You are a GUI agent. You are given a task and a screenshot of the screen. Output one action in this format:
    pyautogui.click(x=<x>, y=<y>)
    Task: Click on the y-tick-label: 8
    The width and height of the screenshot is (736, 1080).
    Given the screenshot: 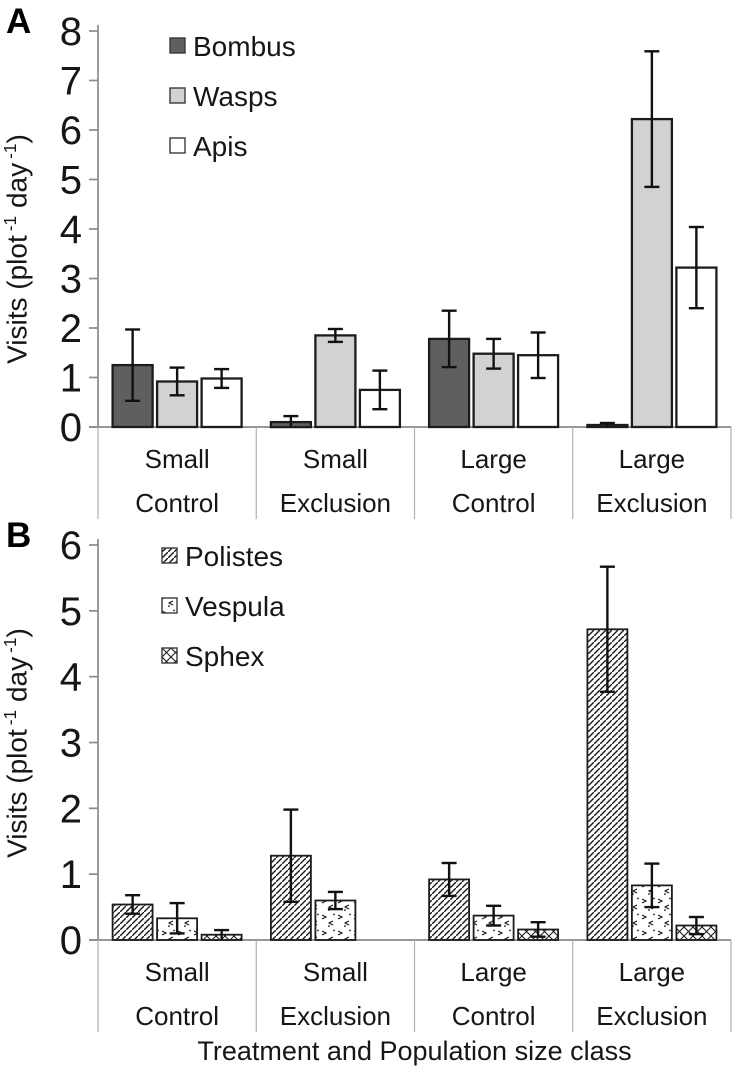 What is the action you would take?
    pyautogui.click(x=71, y=32)
    